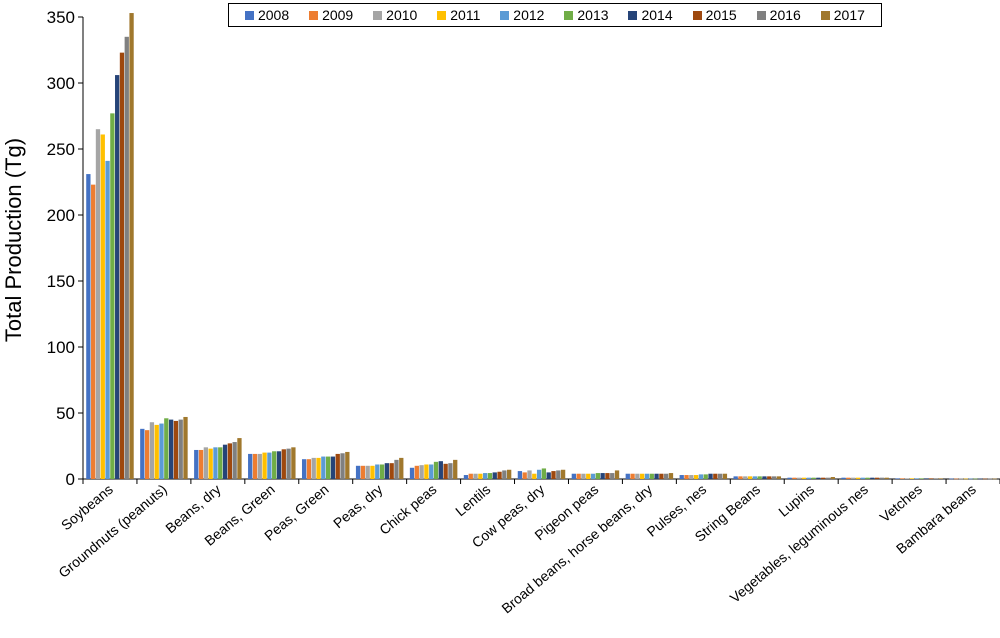  I want to click on legend: 2008 2009 2010 2011 2012 2013 2014 2015 2016 2017, so click(555, 15).